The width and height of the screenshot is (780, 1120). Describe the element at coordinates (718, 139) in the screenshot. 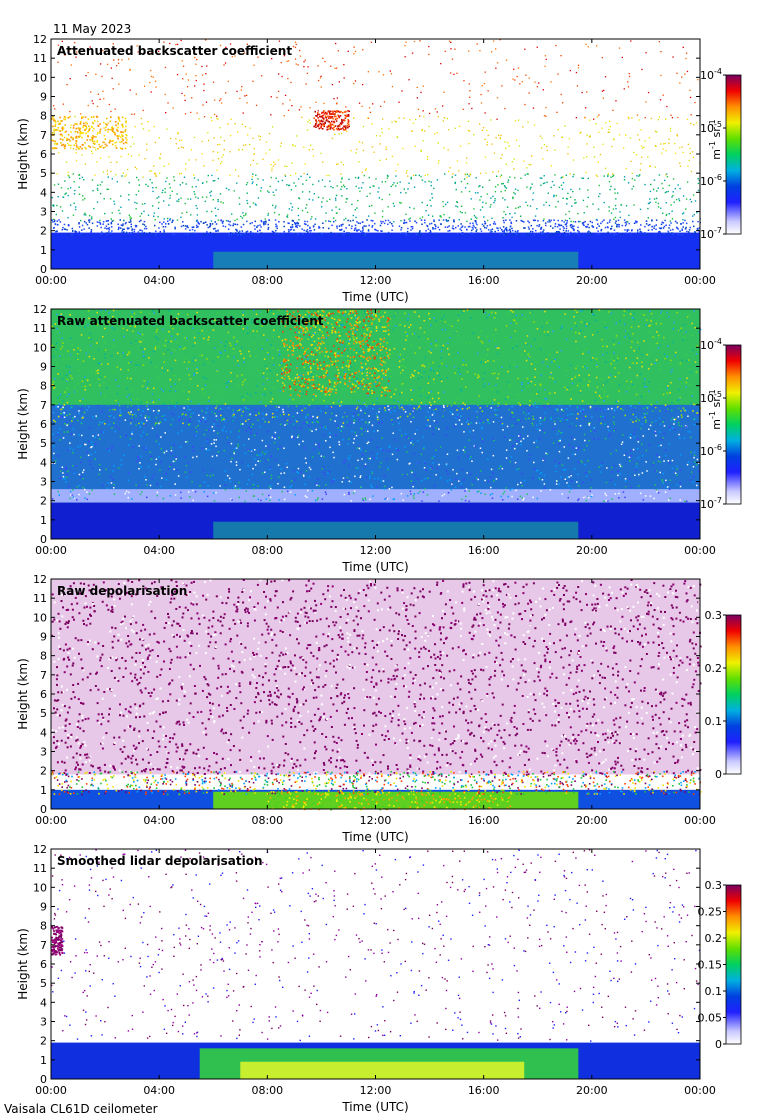

I see `colorbar-unit: m-1 sr-1` at that location.